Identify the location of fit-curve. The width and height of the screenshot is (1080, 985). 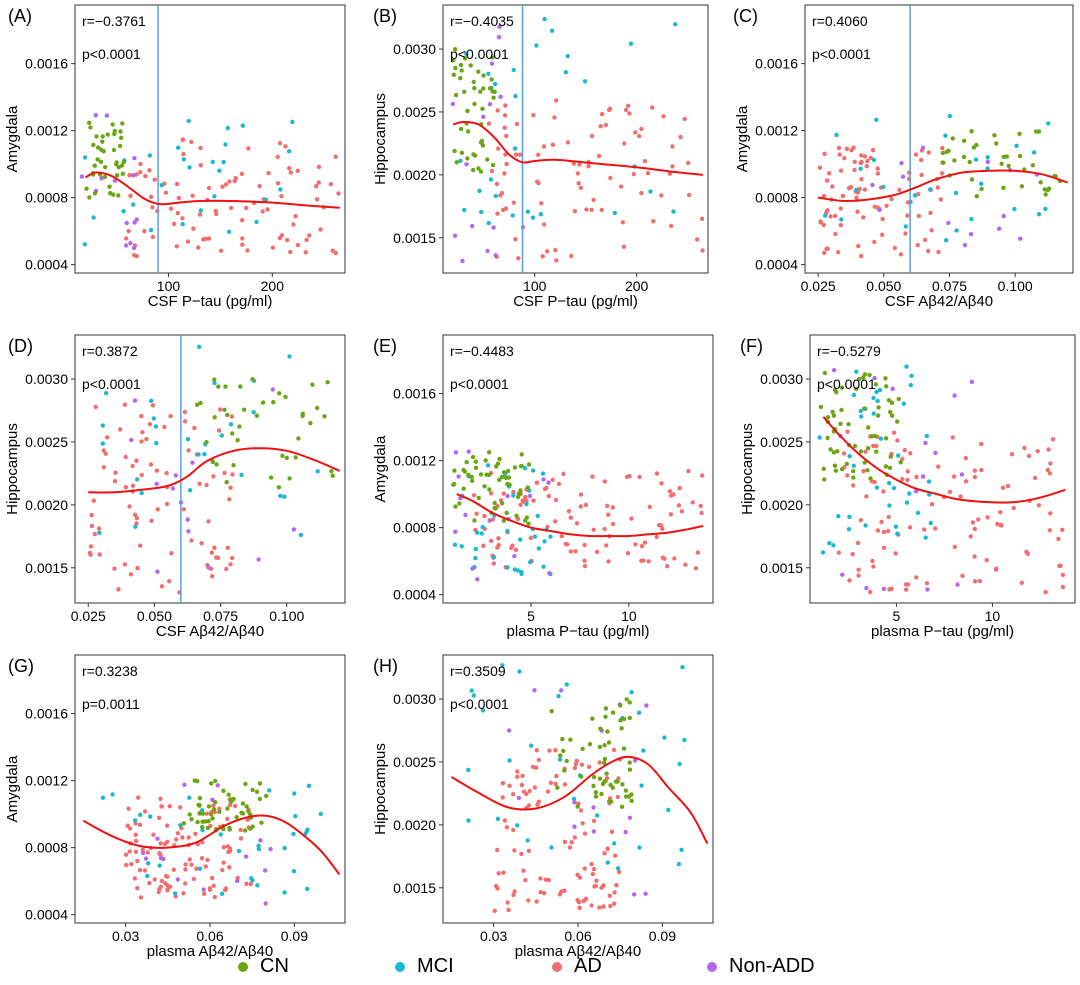
(580, 515).